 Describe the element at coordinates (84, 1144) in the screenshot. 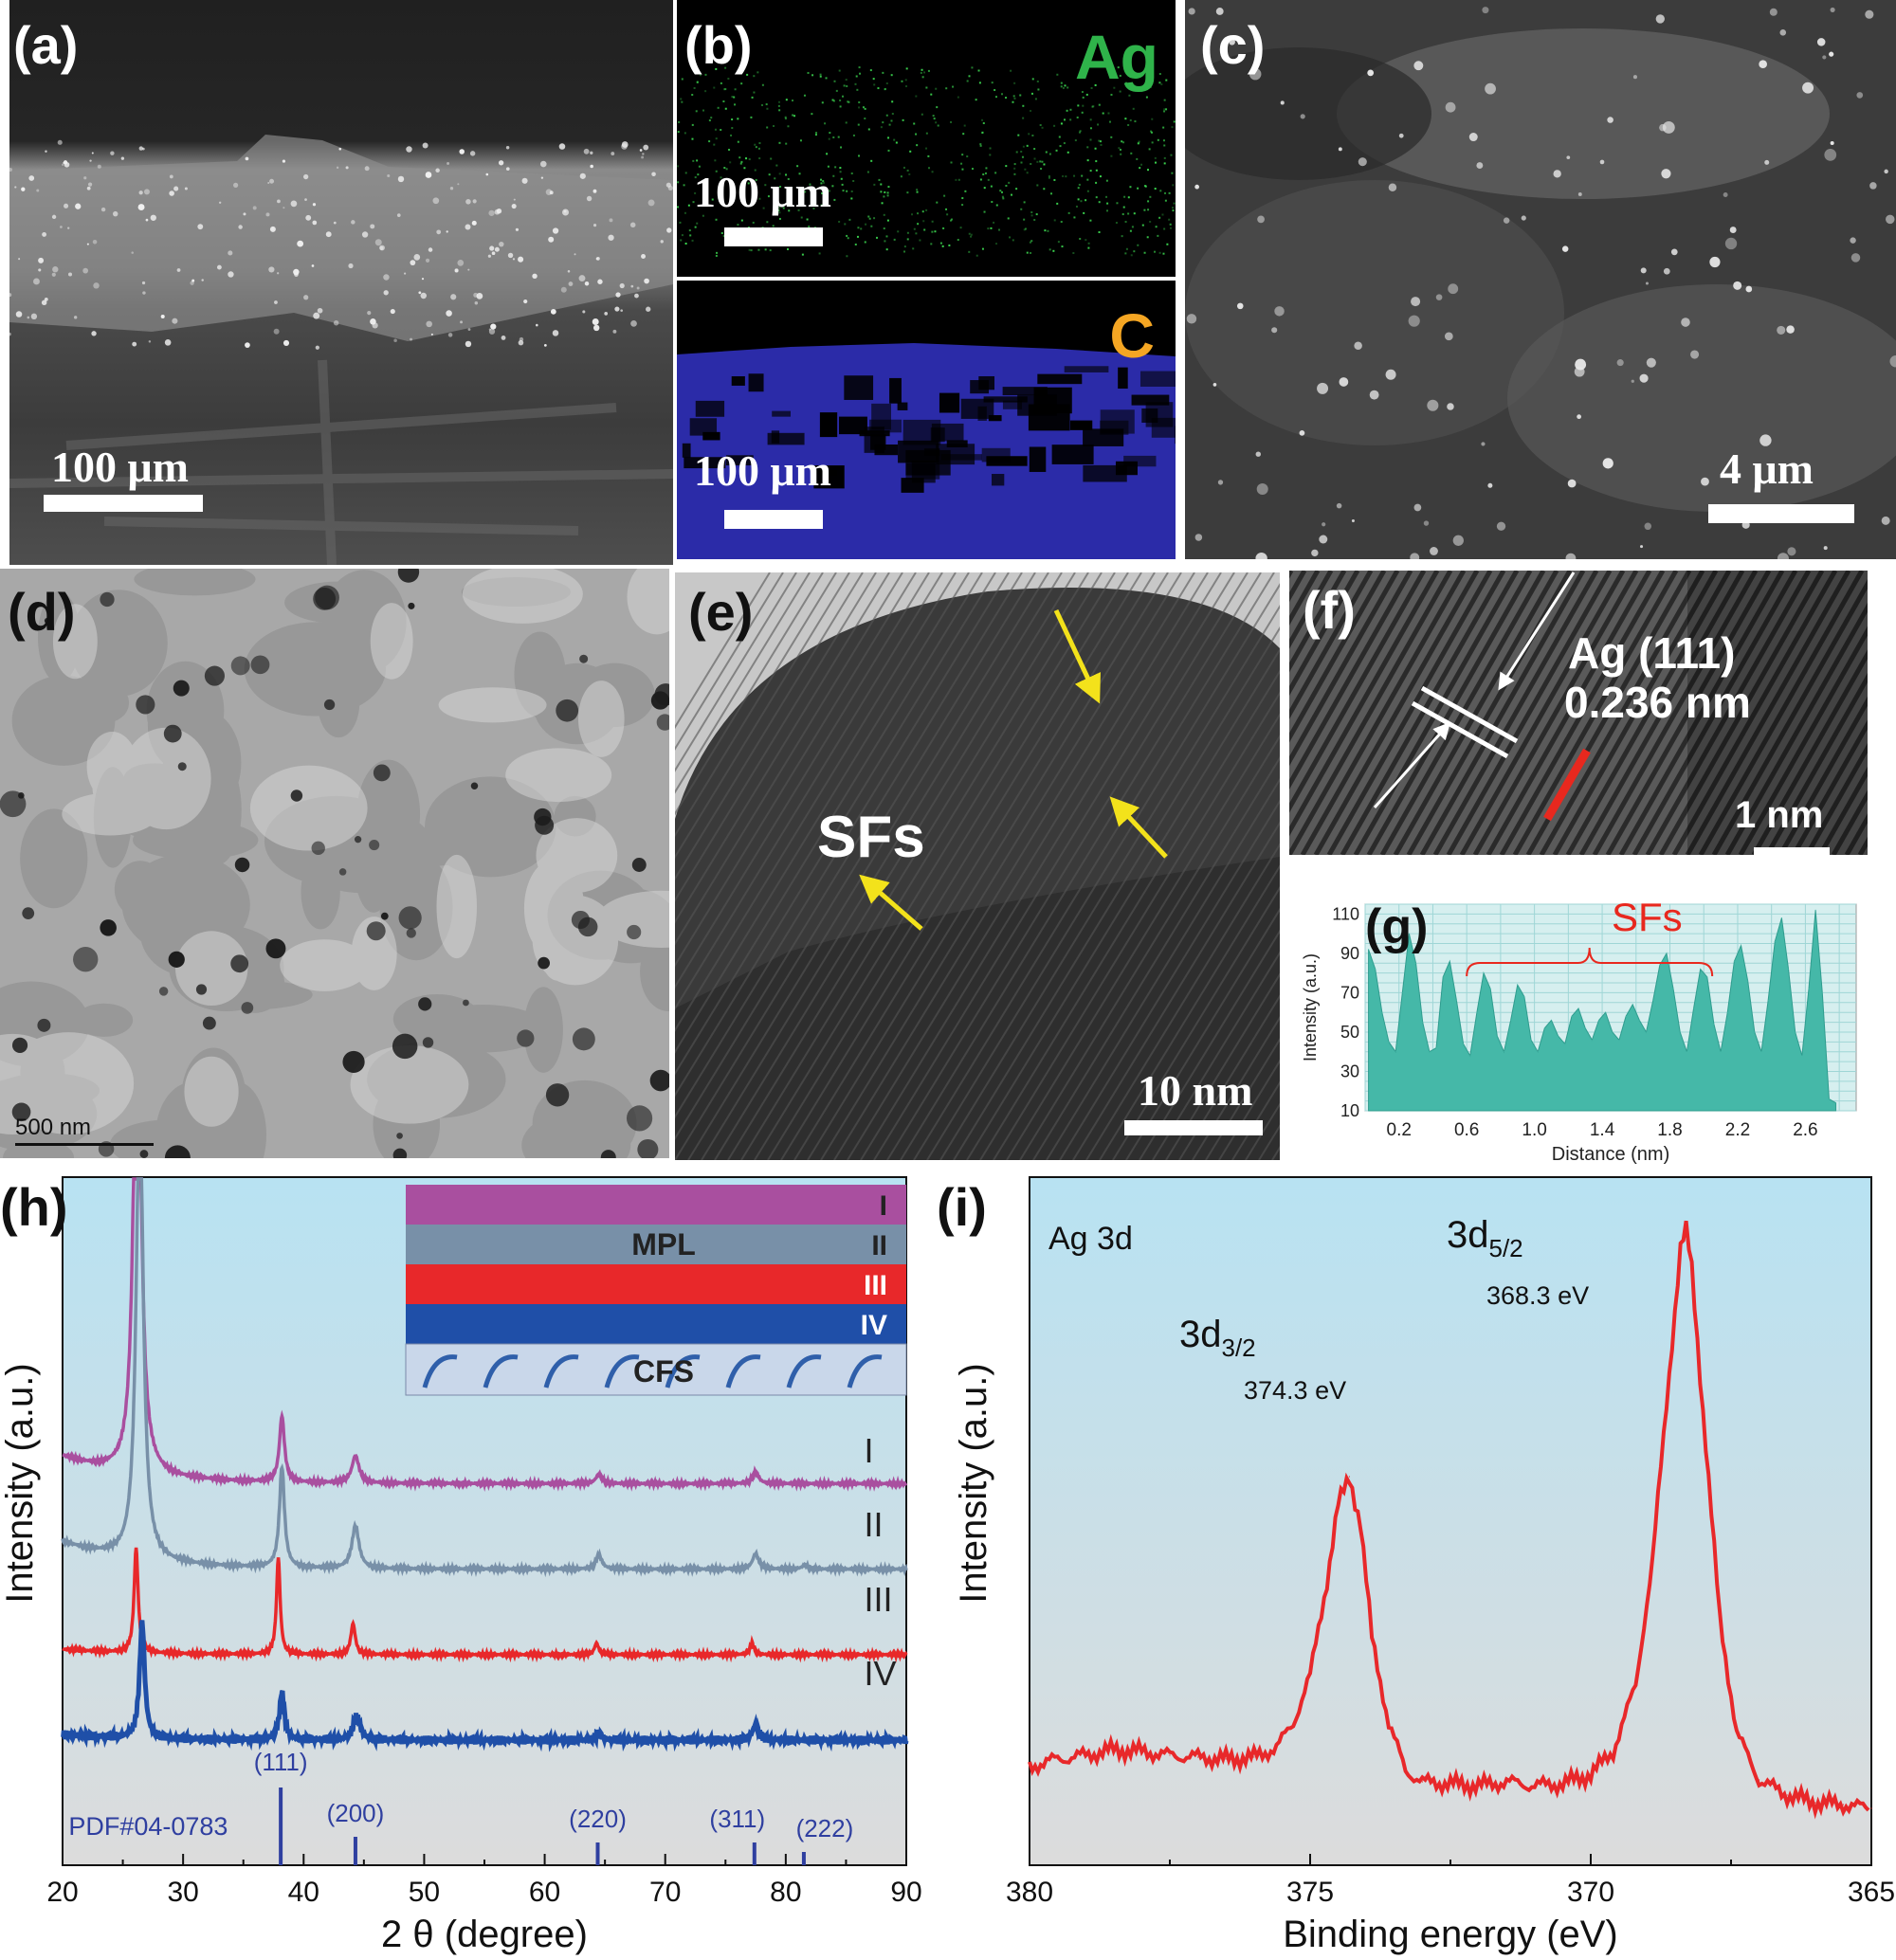

I see `scale-bar-d` at that location.